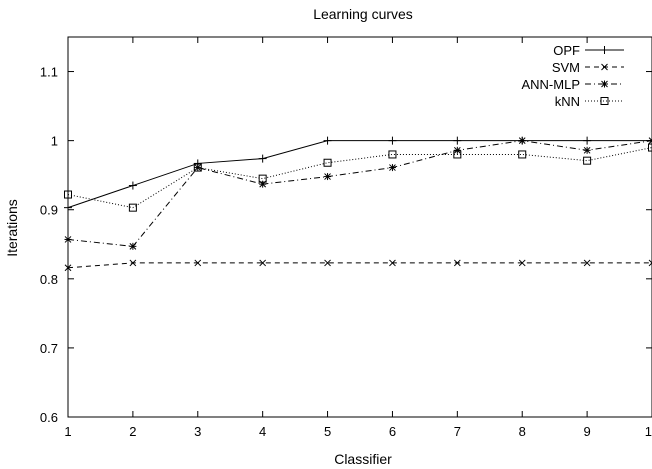 This screenshot has width=652, height=469. Describe the element at coordinates (604, 101) in the screenshot. I see `legend-marker-knn` at that location.